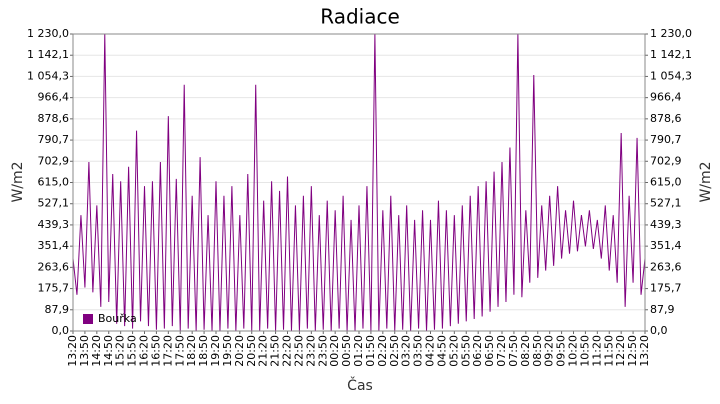 The width and height of the screenshot is (720, 404). Describe the element at coordinates (537, 351) in the screenshot. I see `x-tick-label: 08:50` at that location.